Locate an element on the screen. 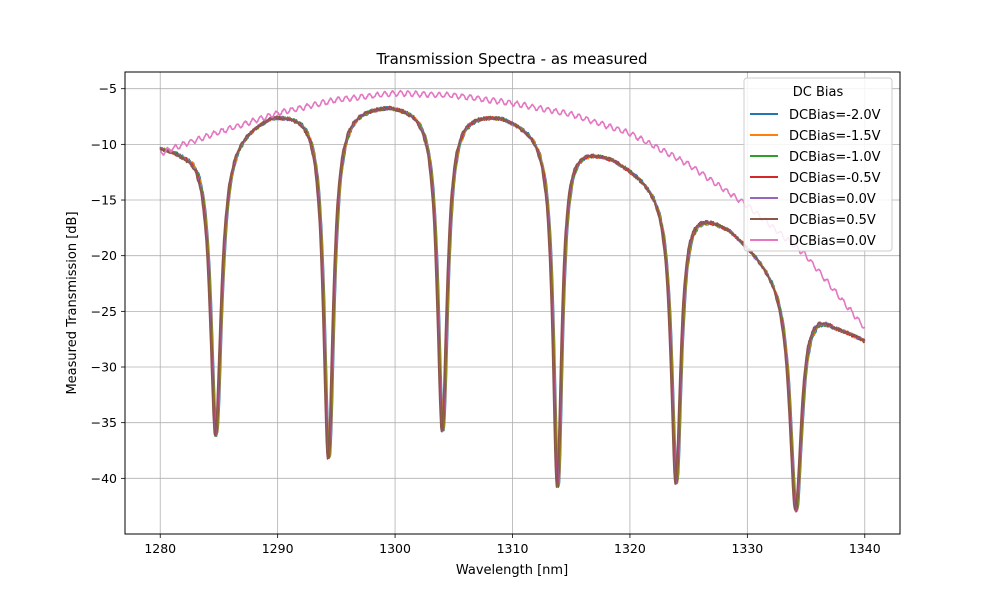 This screenshot has height=600, width=1000. y-tick-label: −15 is located at coordinates (104, 200).